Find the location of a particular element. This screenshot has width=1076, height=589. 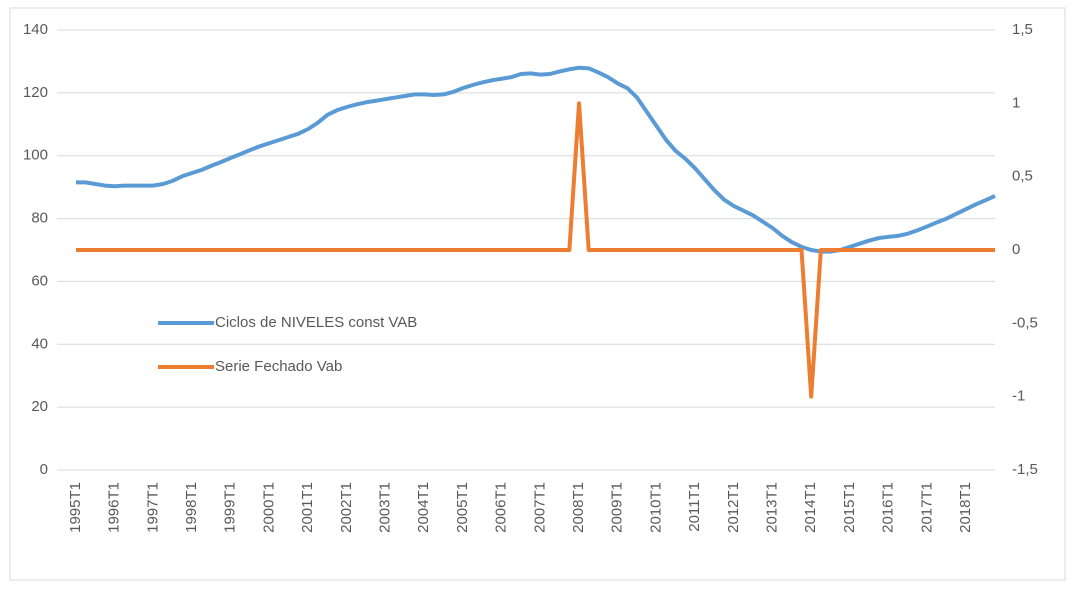

y2-tick-label: 0,5 is located at coordinates (1022, 176).